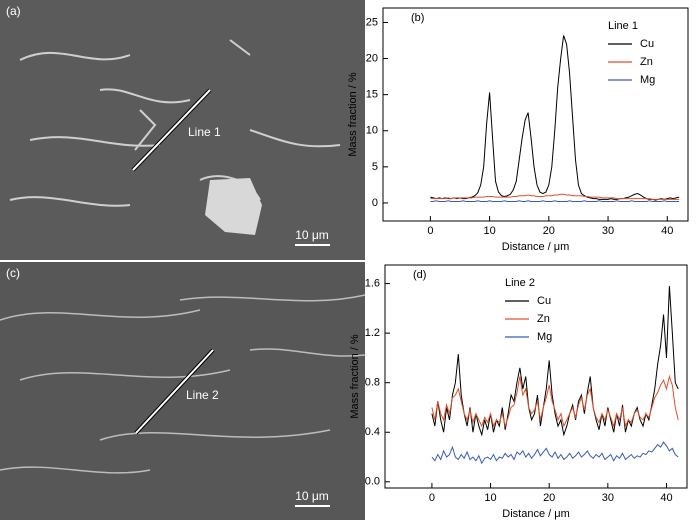 The height and width of the screenshot is (523, 700). What do you see at coordinates (520, 283) in the screenshot?
I see `legend-title: Line 2` at bounding box center [520, 283].